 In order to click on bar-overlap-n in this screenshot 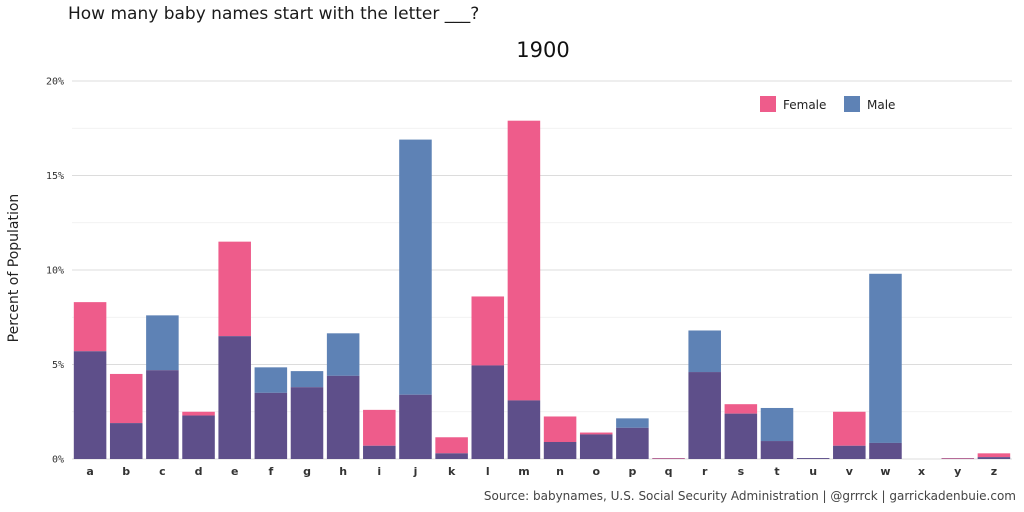, I will do `click(560, 450)`.